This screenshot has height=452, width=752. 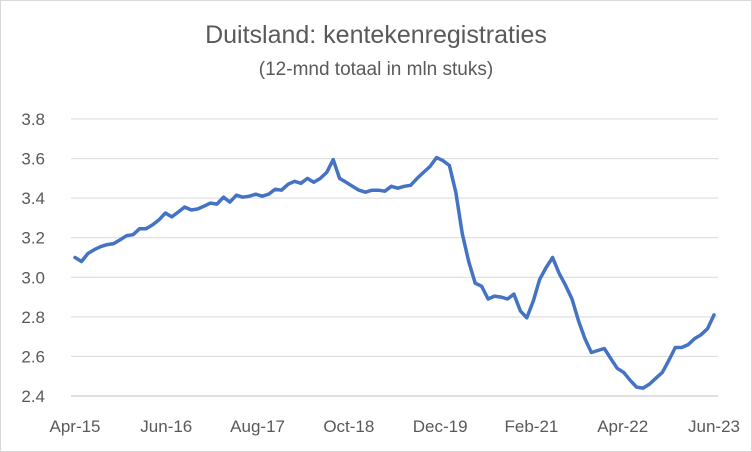 I want to click on y-tick-label: 2.6, so click(x=33, y=356).